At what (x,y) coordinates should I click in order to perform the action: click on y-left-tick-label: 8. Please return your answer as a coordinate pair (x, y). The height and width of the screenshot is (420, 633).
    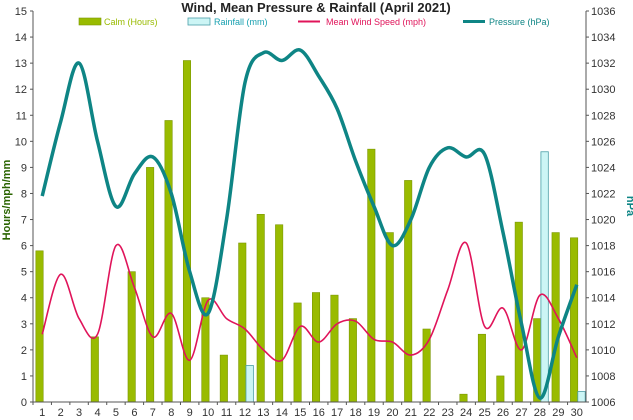
    Looking at the image, I should click on (24, 194).